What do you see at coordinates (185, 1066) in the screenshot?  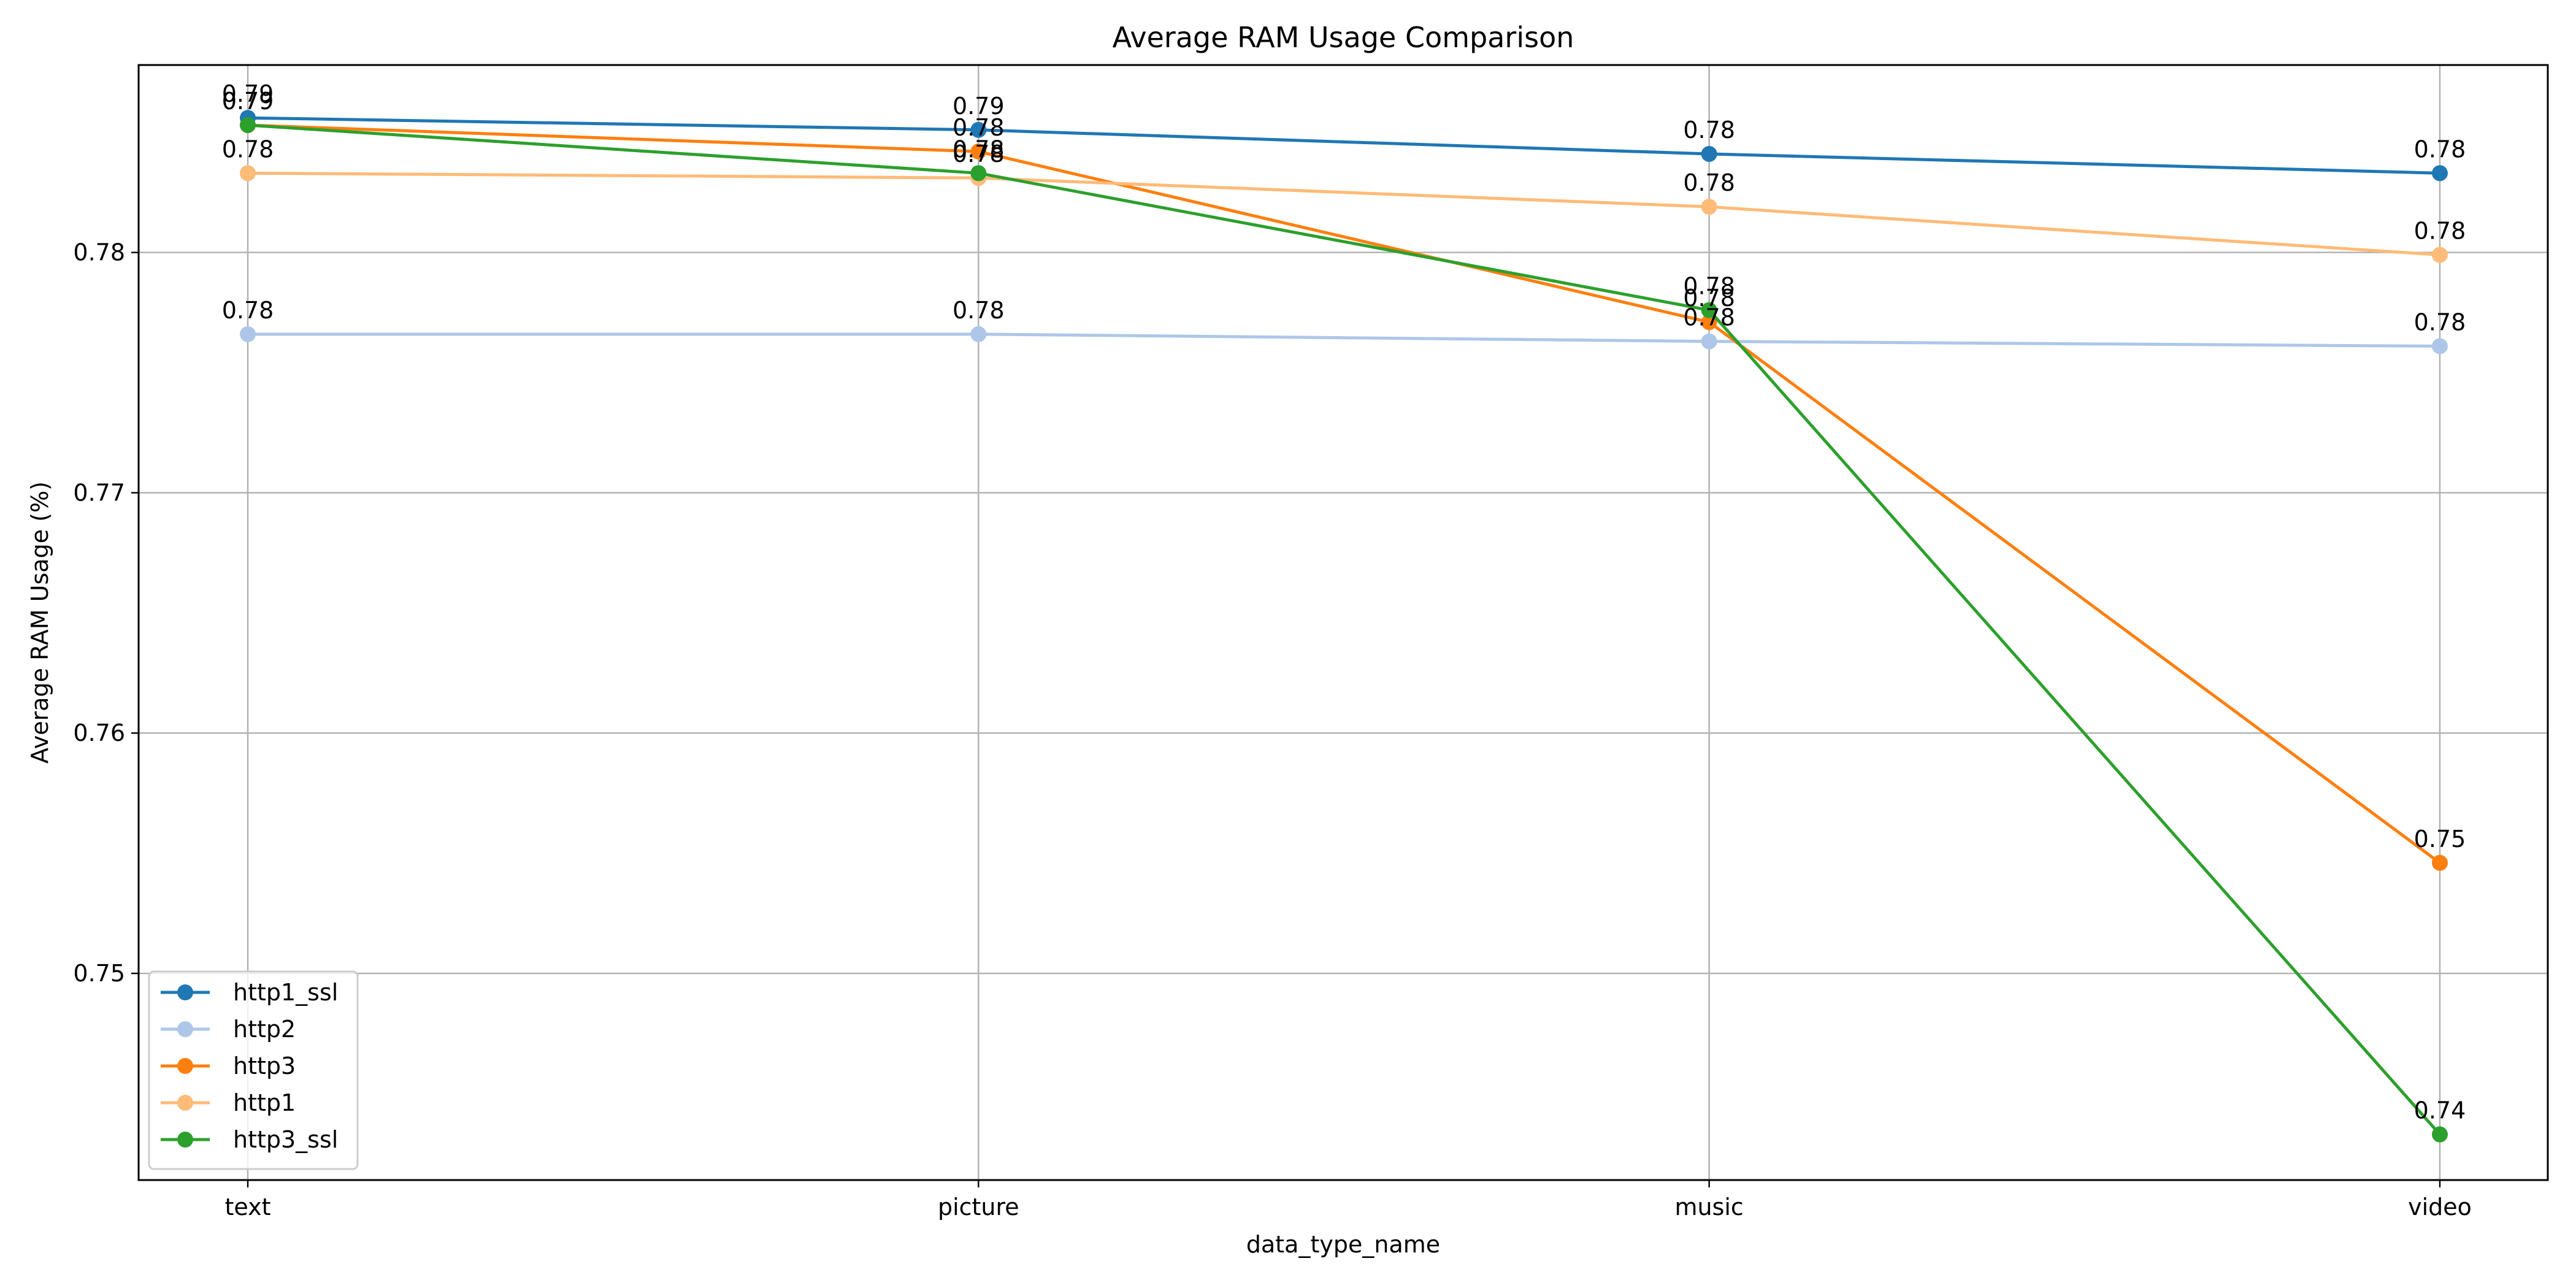 I see `legend-marker-http3` at bounding box center [185, 1066].